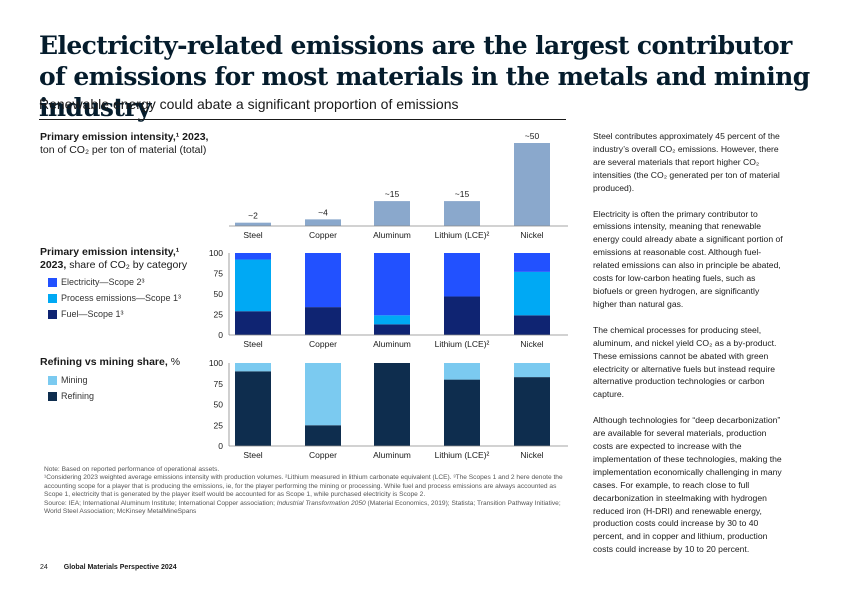  What do you see at coordinates (252, 344) in the screenshot?
I see `share-category-label: Steel` at bounding box center [252, 344].